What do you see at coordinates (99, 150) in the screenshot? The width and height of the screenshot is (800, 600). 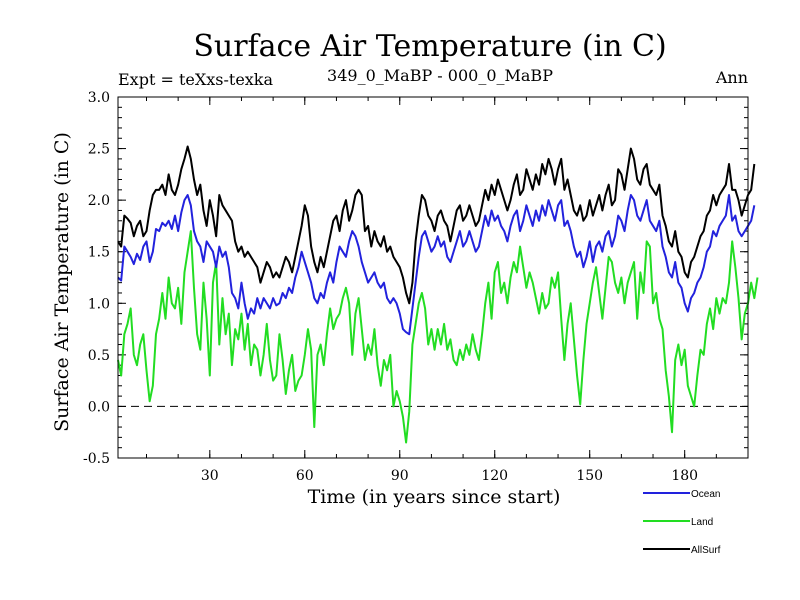 I see `y-tick-label: 2.5` at bounding box center [99, 150].